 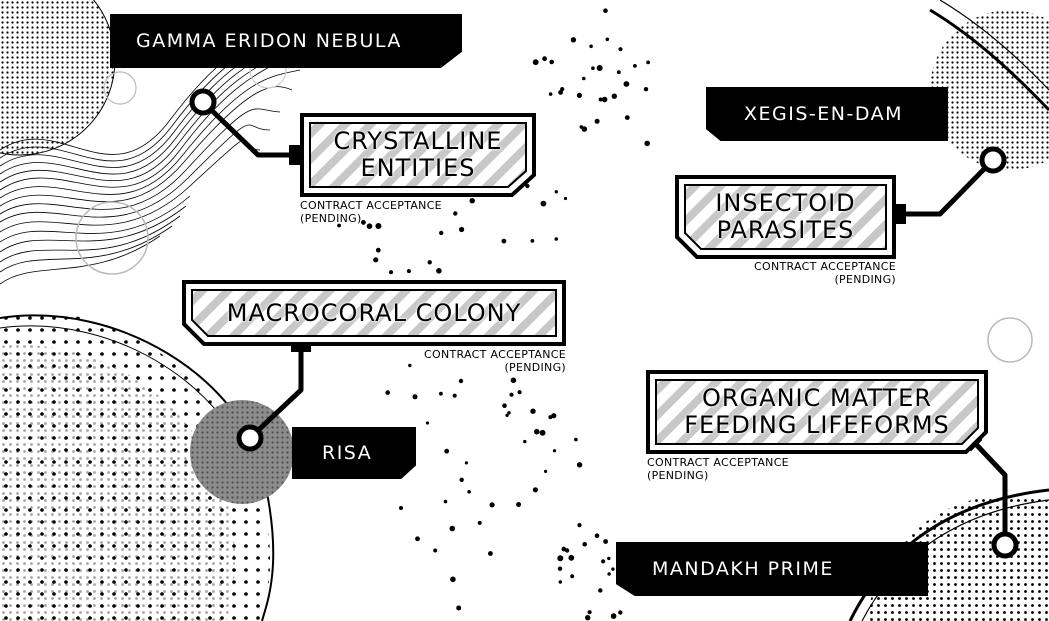 What do you see at coordinates (286, 41) in the screenshot?
I see `planet-tag-gamma-eridon: GAMMA ERIDON NEBULA` at bounding box center [286, 41].